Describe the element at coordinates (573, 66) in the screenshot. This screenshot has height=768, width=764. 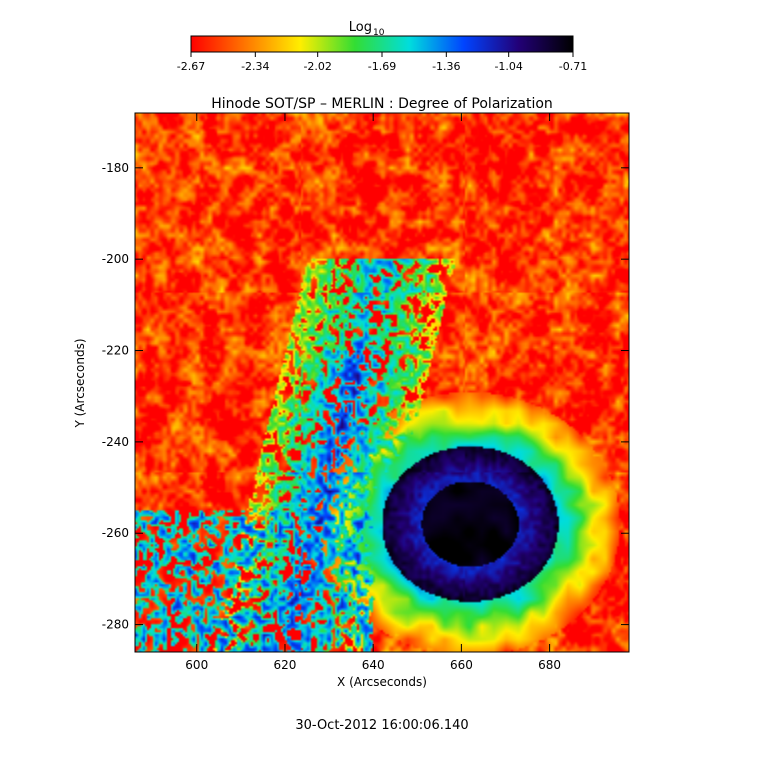
I see `colorbar-tick-label: -0.71` at that location.